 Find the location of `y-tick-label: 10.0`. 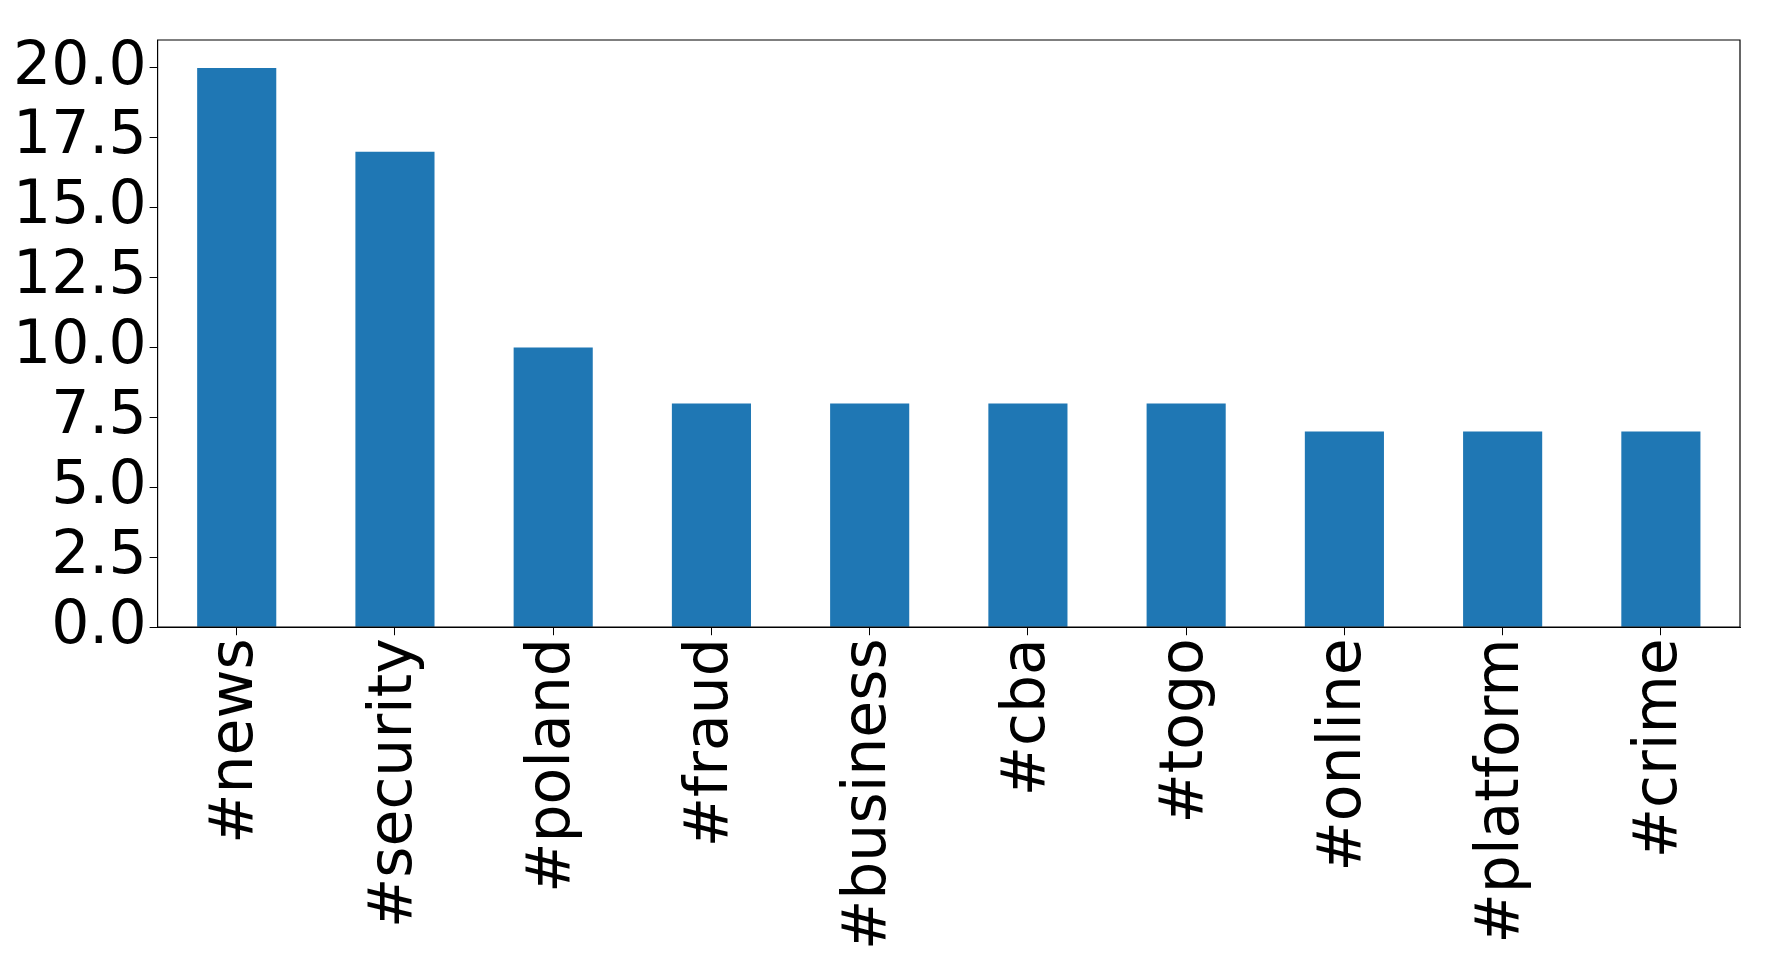

y-tick-label: 10.0 is located at coordinates (80, 342).